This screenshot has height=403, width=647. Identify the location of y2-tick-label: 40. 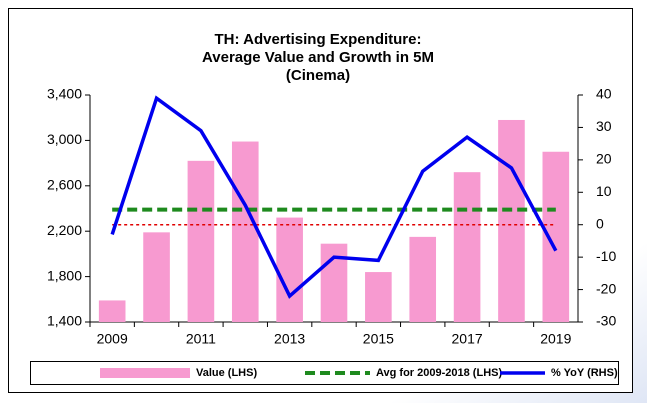
(604, 94).